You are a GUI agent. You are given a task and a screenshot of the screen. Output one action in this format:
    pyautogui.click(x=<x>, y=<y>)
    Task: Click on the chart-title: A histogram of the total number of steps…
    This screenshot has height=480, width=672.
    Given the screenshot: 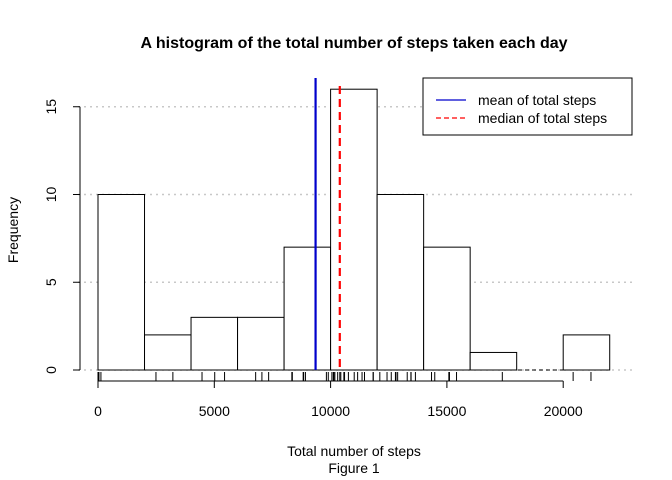 What is the action you would take?
    pyautogui.click(x=353, y=43)
    